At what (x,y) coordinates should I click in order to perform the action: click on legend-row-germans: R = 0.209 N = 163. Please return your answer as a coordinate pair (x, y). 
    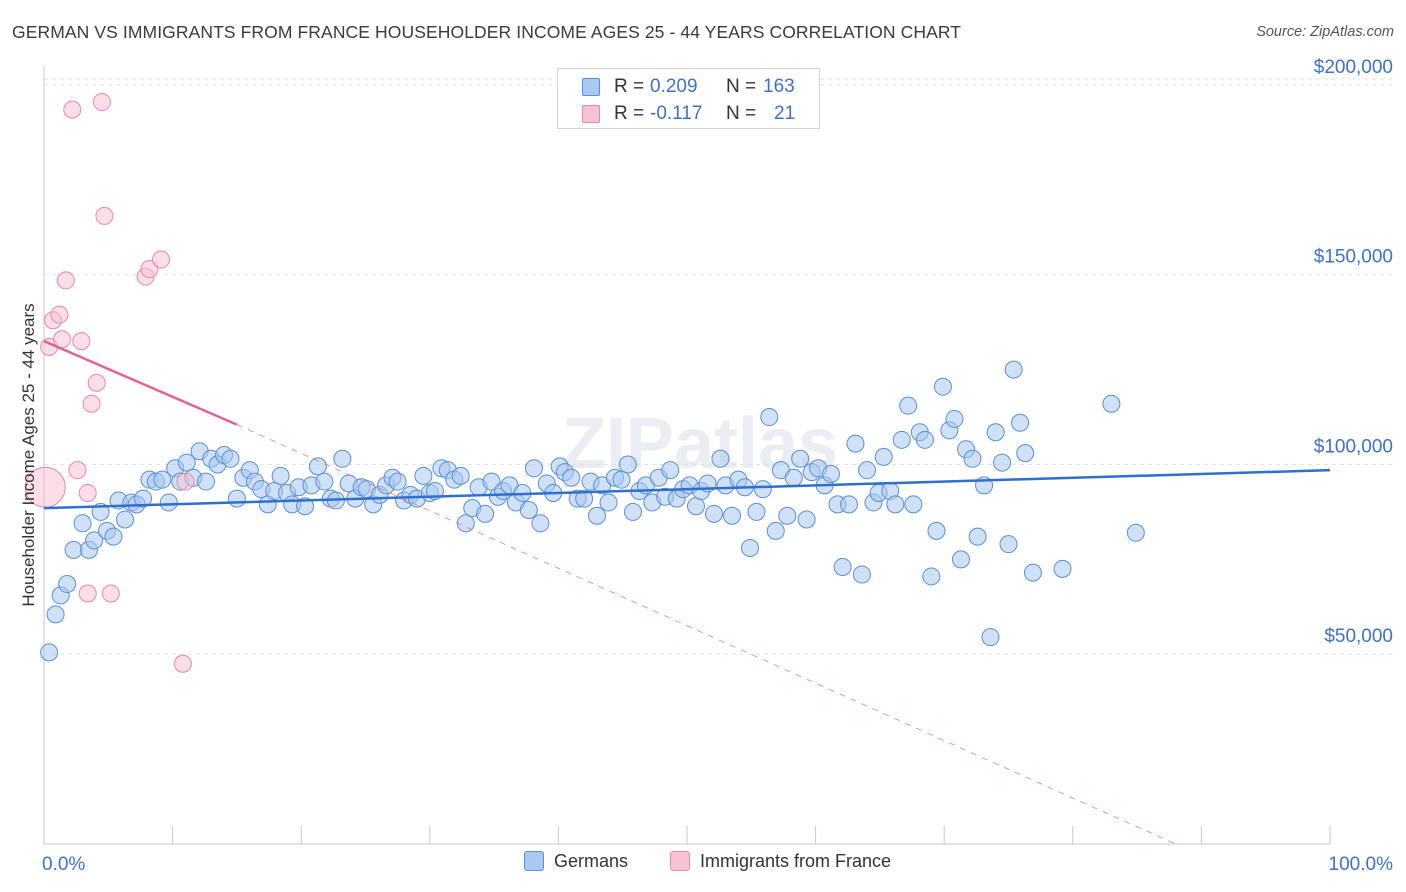
    Looking at the image, I should click on (688, 87).